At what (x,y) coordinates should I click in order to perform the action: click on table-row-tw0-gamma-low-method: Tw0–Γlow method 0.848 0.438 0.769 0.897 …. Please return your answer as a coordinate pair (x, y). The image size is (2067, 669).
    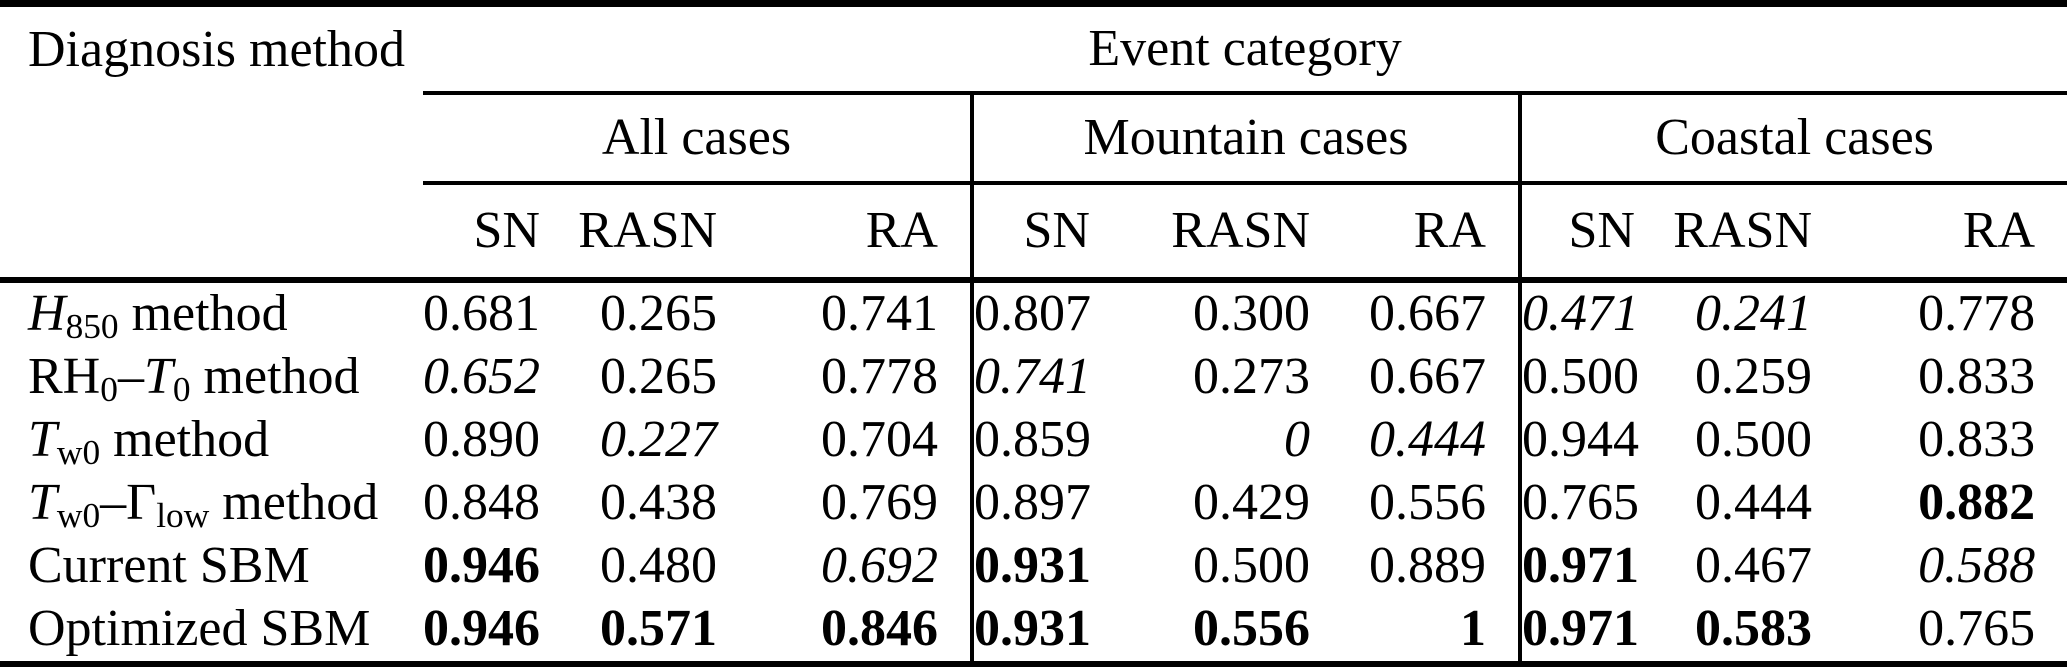
    Looking at the image, I should click on (1033, 503).